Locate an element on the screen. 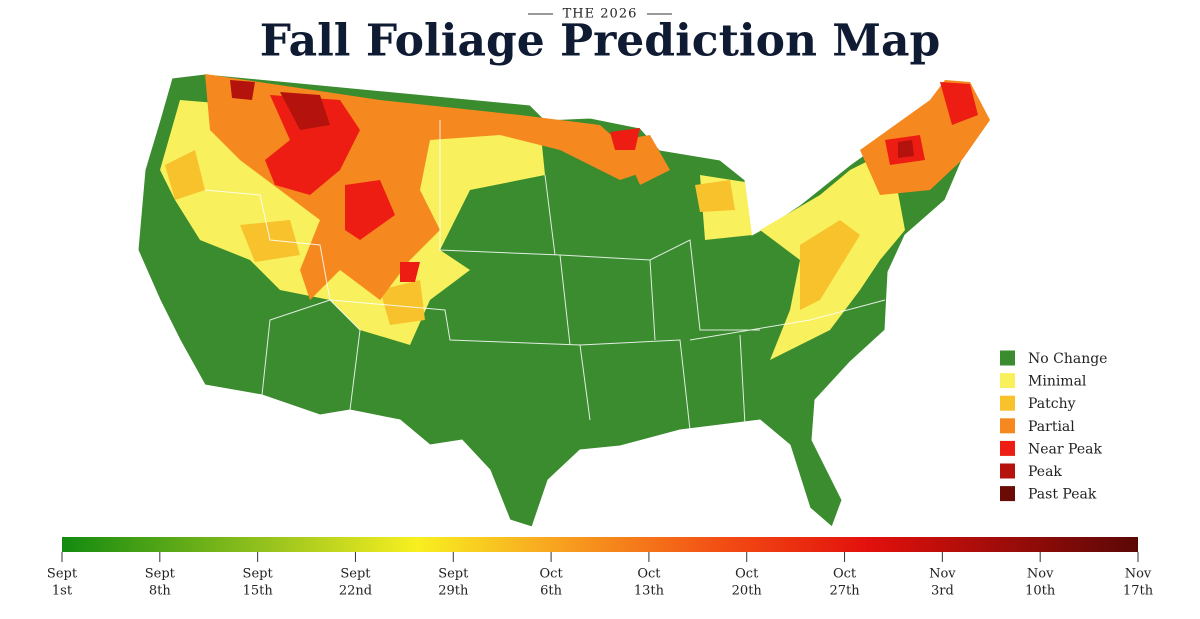 The image size is (1200, 619). kicker: THE 2026 is located at coordinates (600, 14).